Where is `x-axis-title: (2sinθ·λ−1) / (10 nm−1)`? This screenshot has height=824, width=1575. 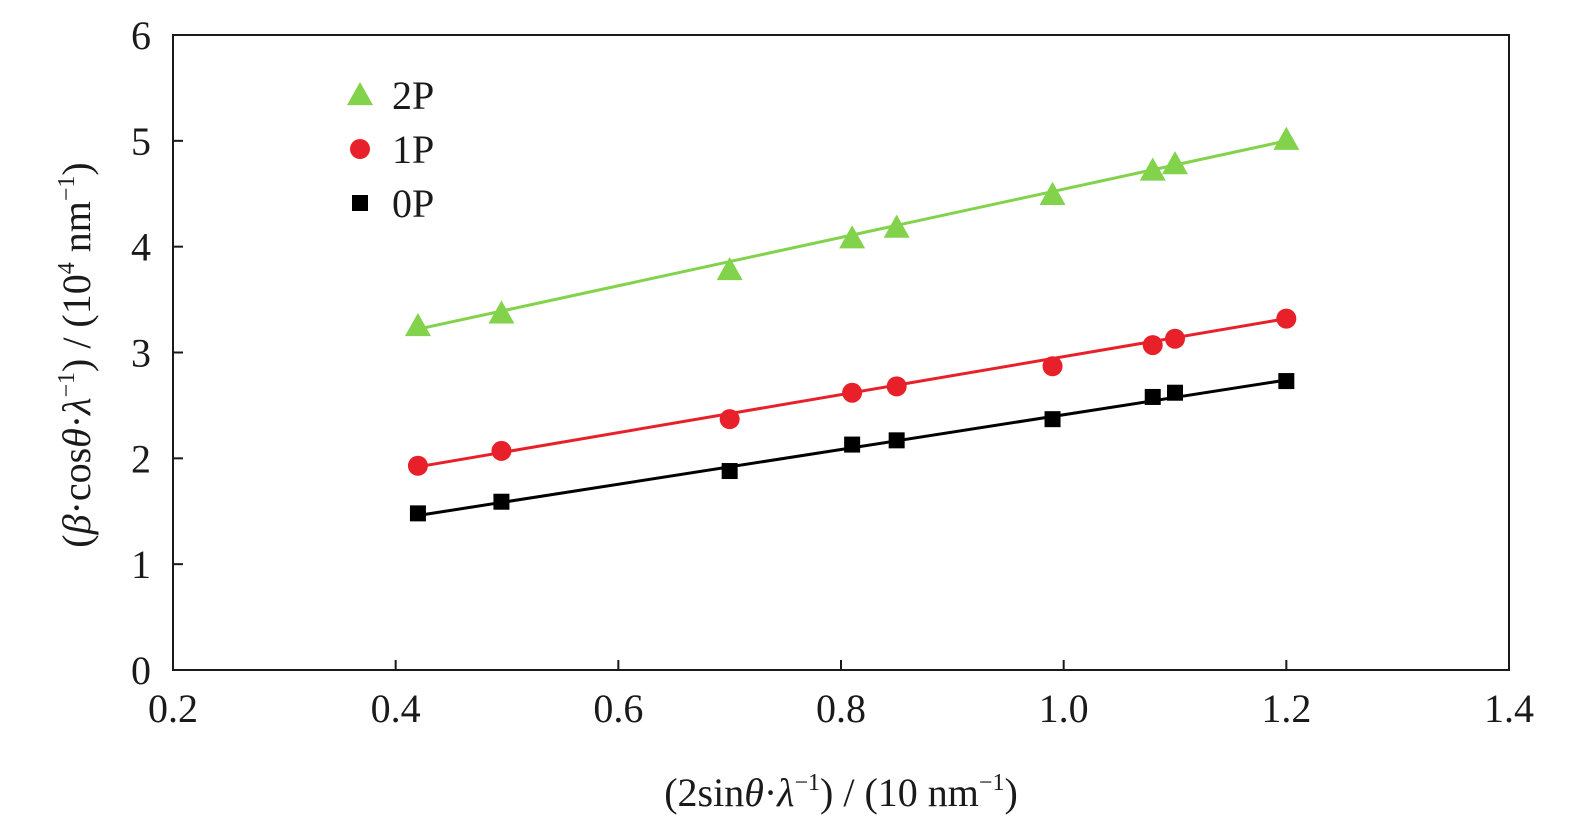
x-axis-title: (2sinθ·λ−1) / (10 nm−1) is located at coordinates (841, 792).